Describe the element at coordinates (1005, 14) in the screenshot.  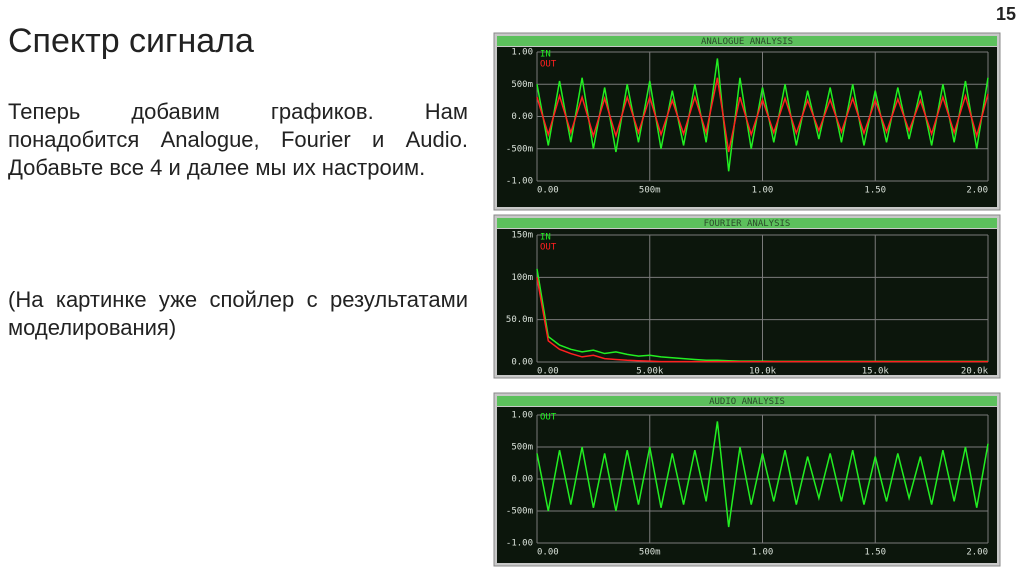
I see `page-number: 15` at that location.